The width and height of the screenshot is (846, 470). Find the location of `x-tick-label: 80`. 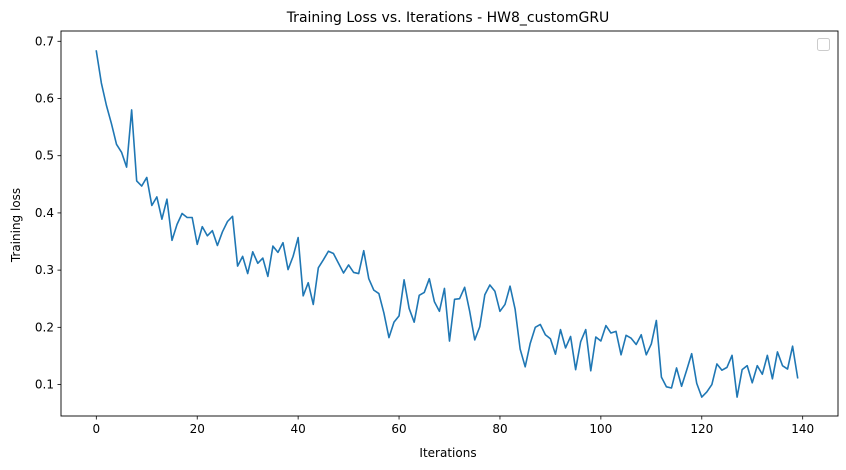

x-tick-label: 80 is located at coordinates (499, 429).